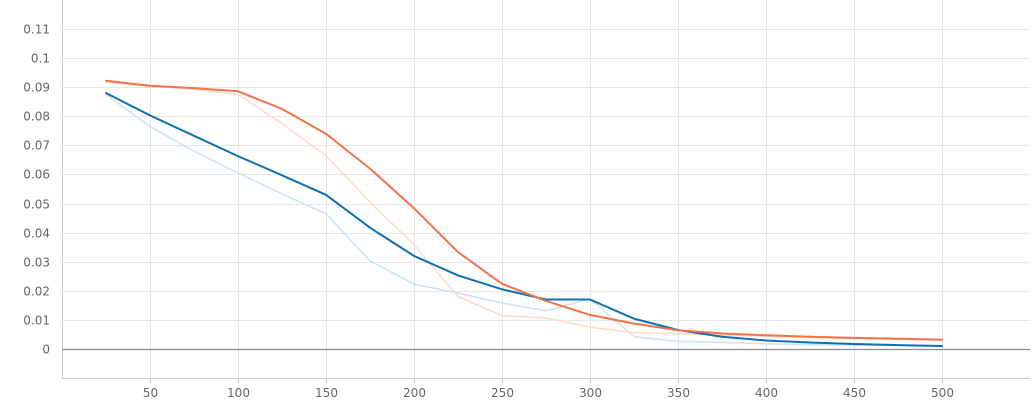 The height and width of the screenshot is (400, 1033). What do you see at coordinates (590, 393) in the screenshot?
I see `x-tick-label: 300` at bounding box center [590, 393].